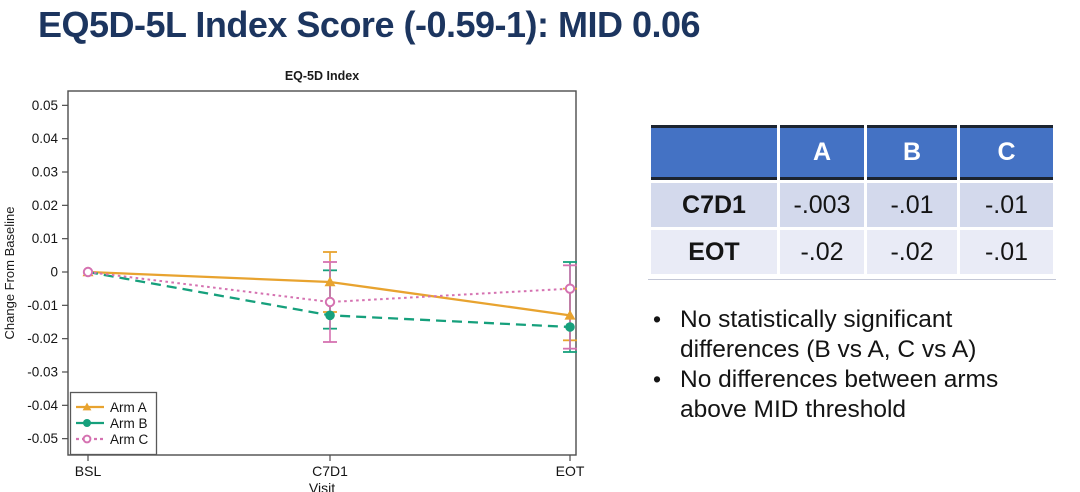 The image size is (1080, 492). I want to click on table-header-empty, so click(714, 152).